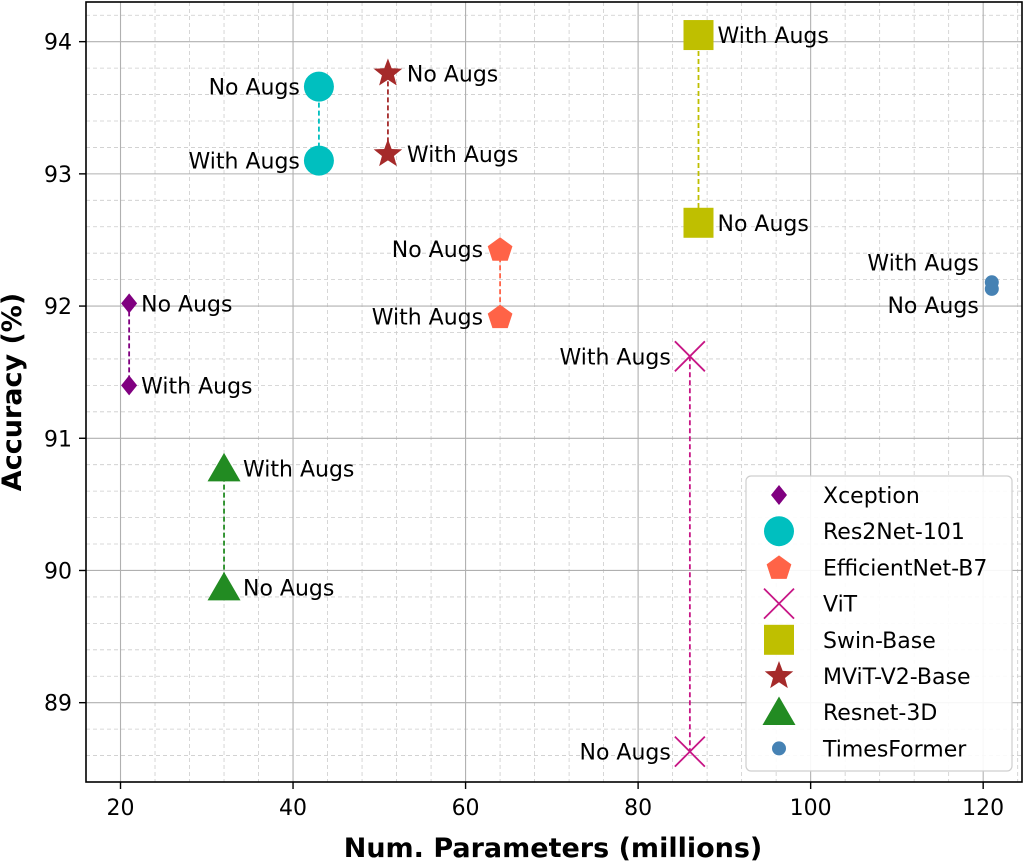  I want to click on legend-box, so click(879, 623).